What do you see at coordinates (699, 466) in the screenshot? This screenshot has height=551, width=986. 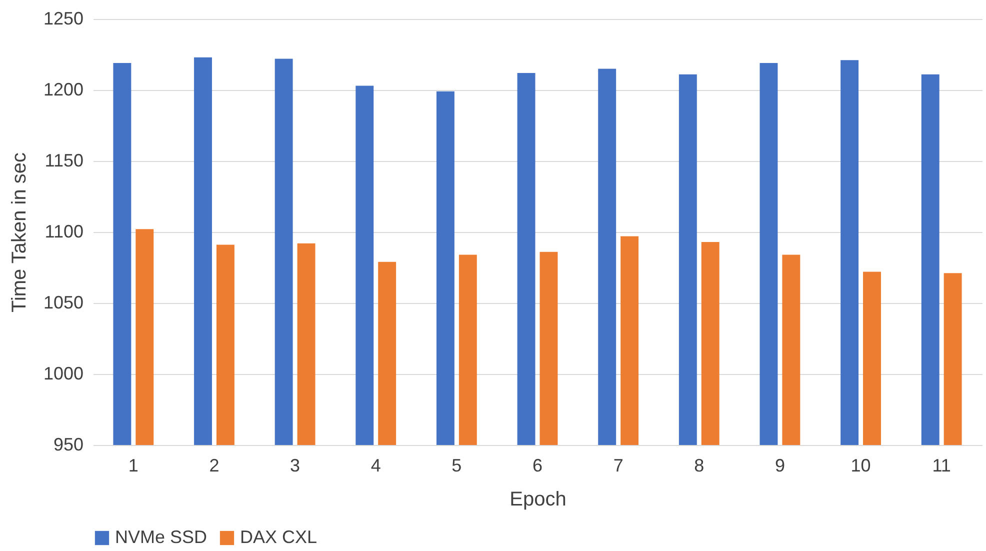 I see `x-tick-label: 8` at bounding box center [699, 466].